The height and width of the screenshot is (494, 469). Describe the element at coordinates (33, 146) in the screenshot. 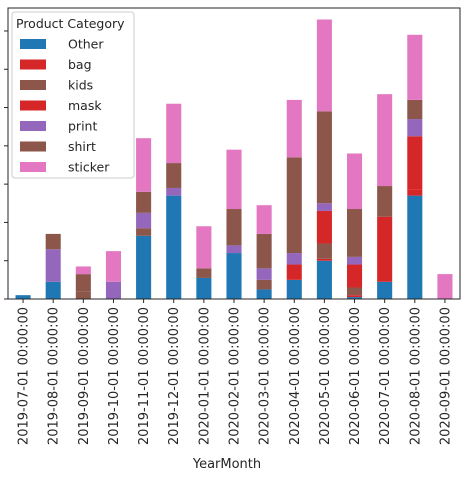

I see `legend-swatch-shirt` at that location.